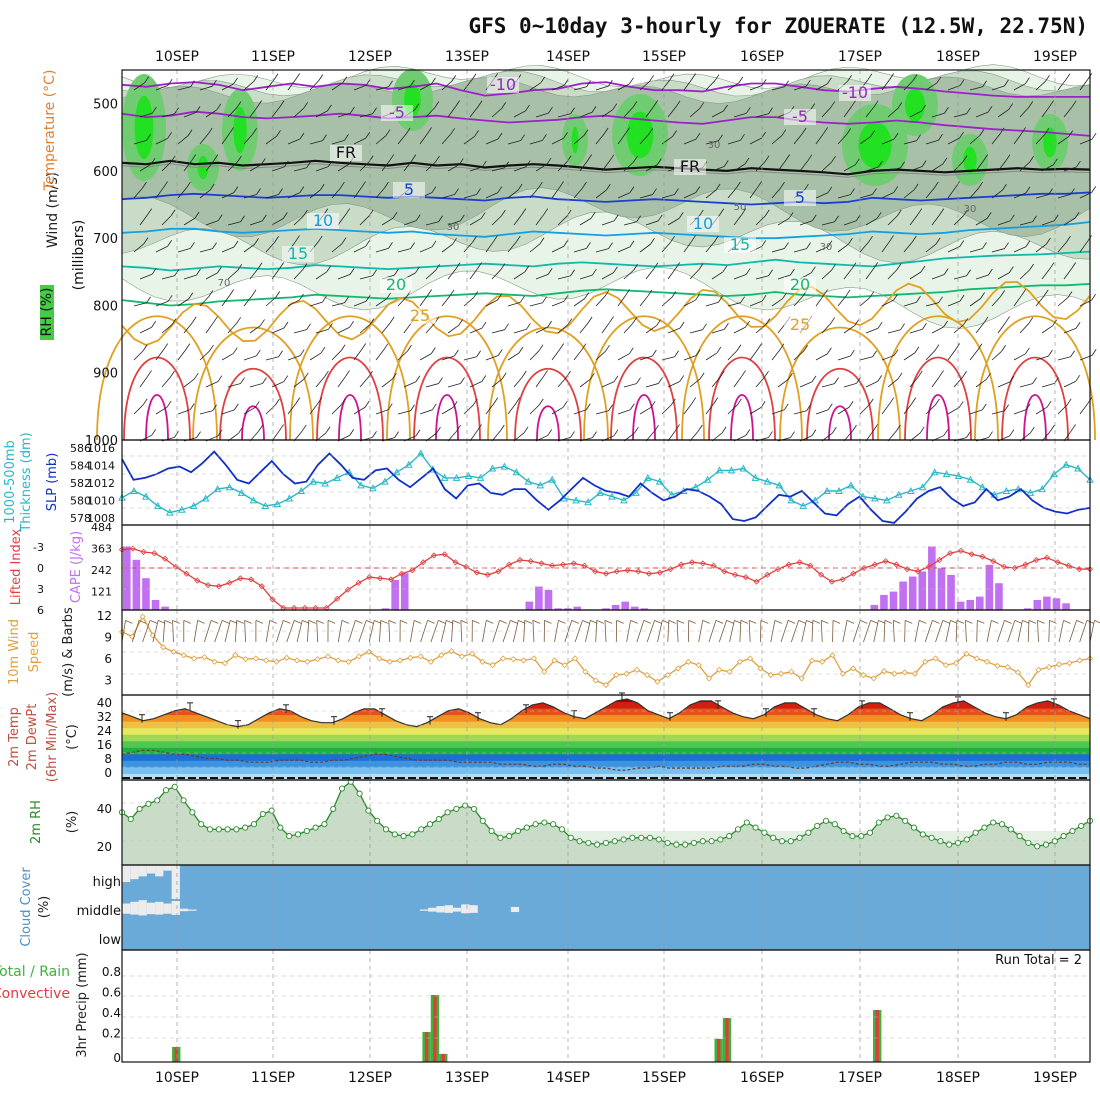  I want to click on rh-contour-label: 70, so click(224, 283).